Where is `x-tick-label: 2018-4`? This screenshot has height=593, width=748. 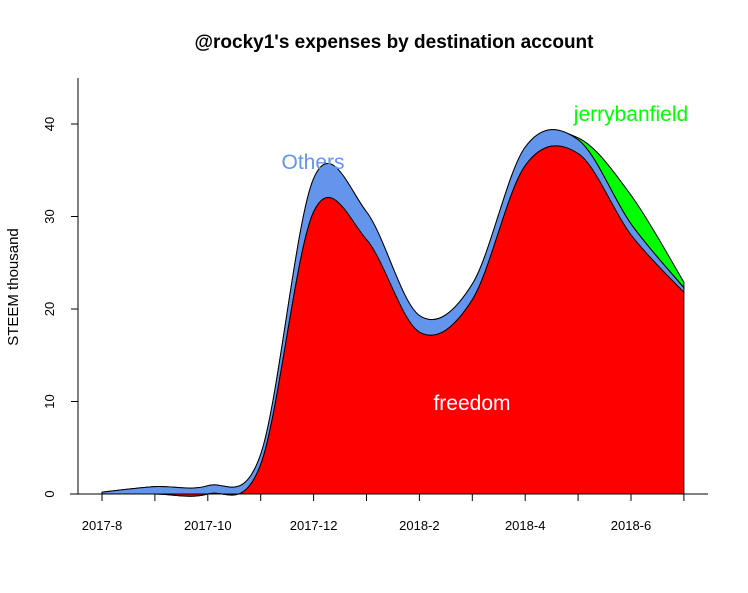 x-tick-label: 2018-4 is located at coordinates (525, 525).